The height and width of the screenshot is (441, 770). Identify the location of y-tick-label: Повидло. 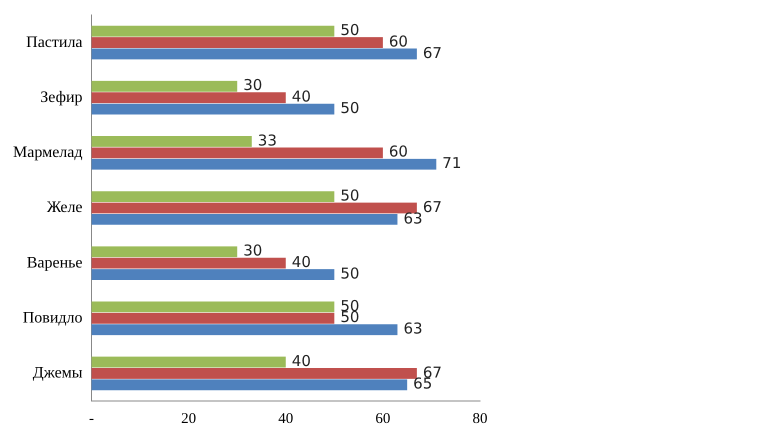
(52, 317).